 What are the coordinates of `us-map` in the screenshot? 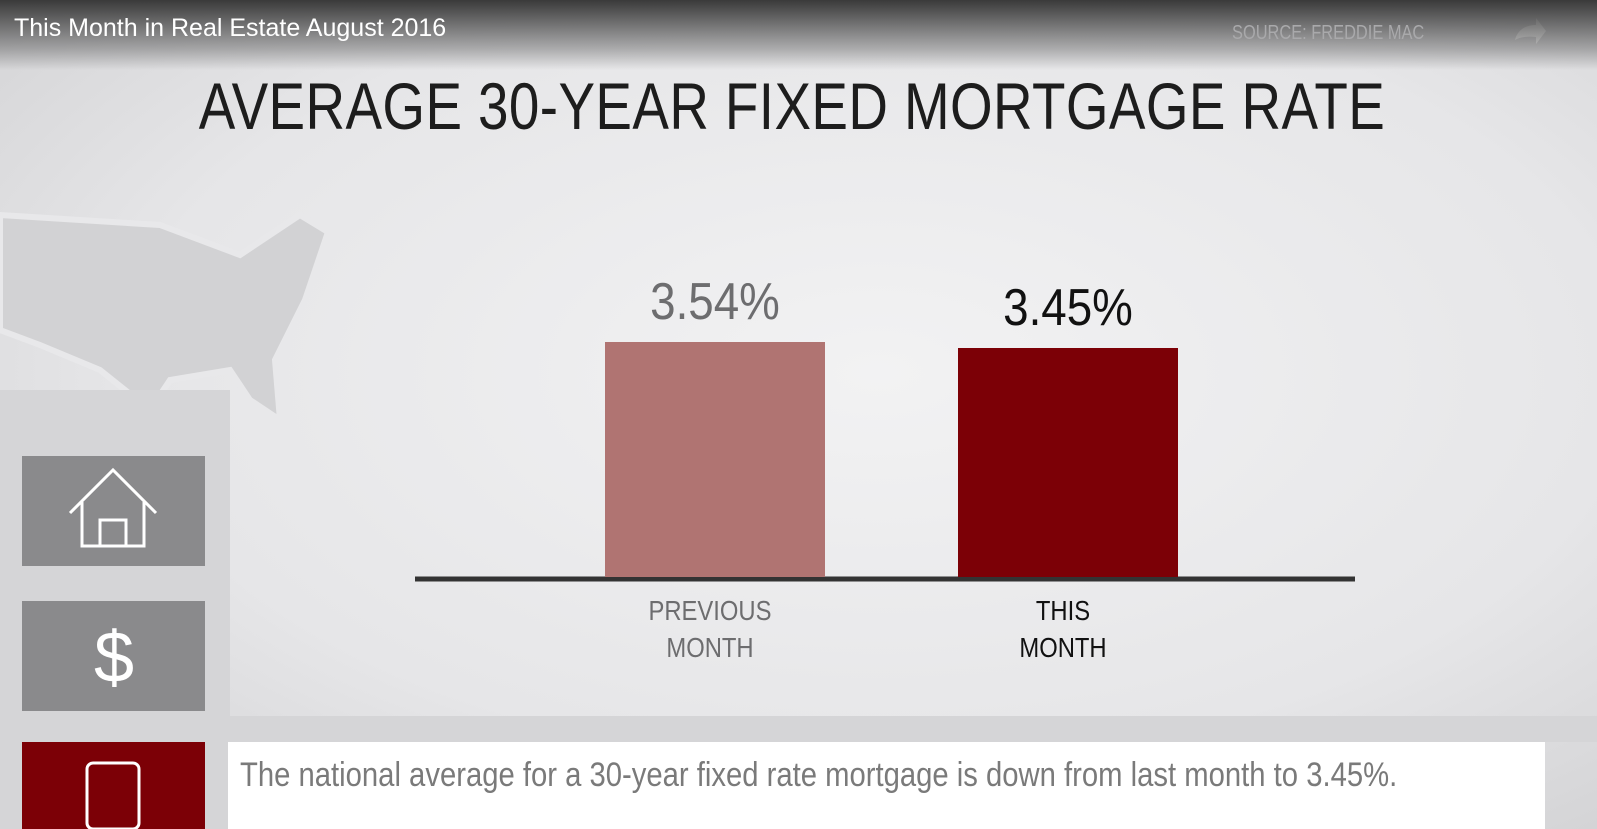 It's located at (166, 318).